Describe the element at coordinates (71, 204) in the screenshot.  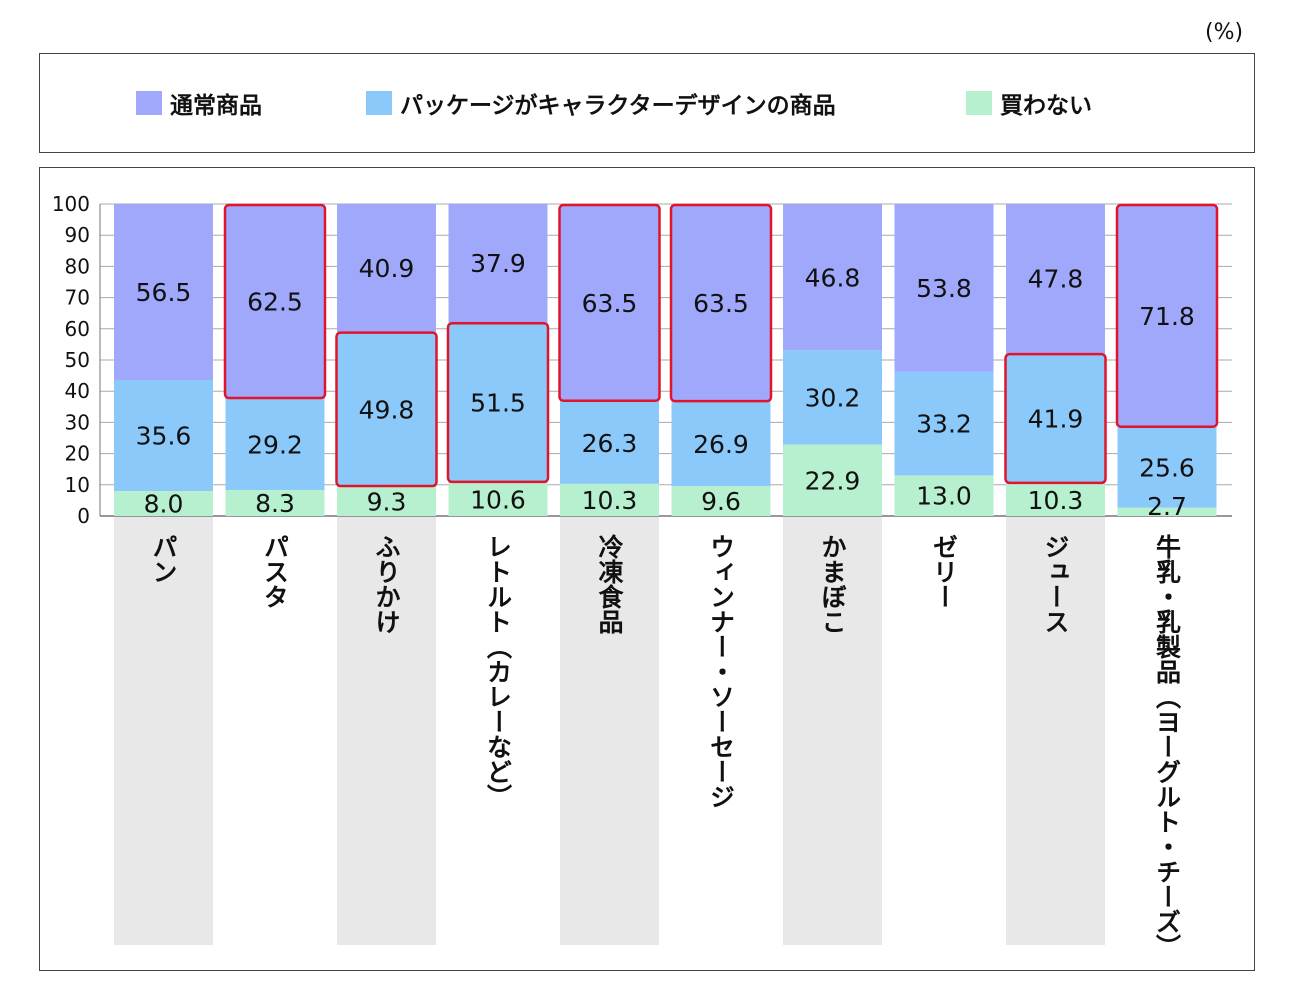
I see `y-tick-label: 100` at that location.